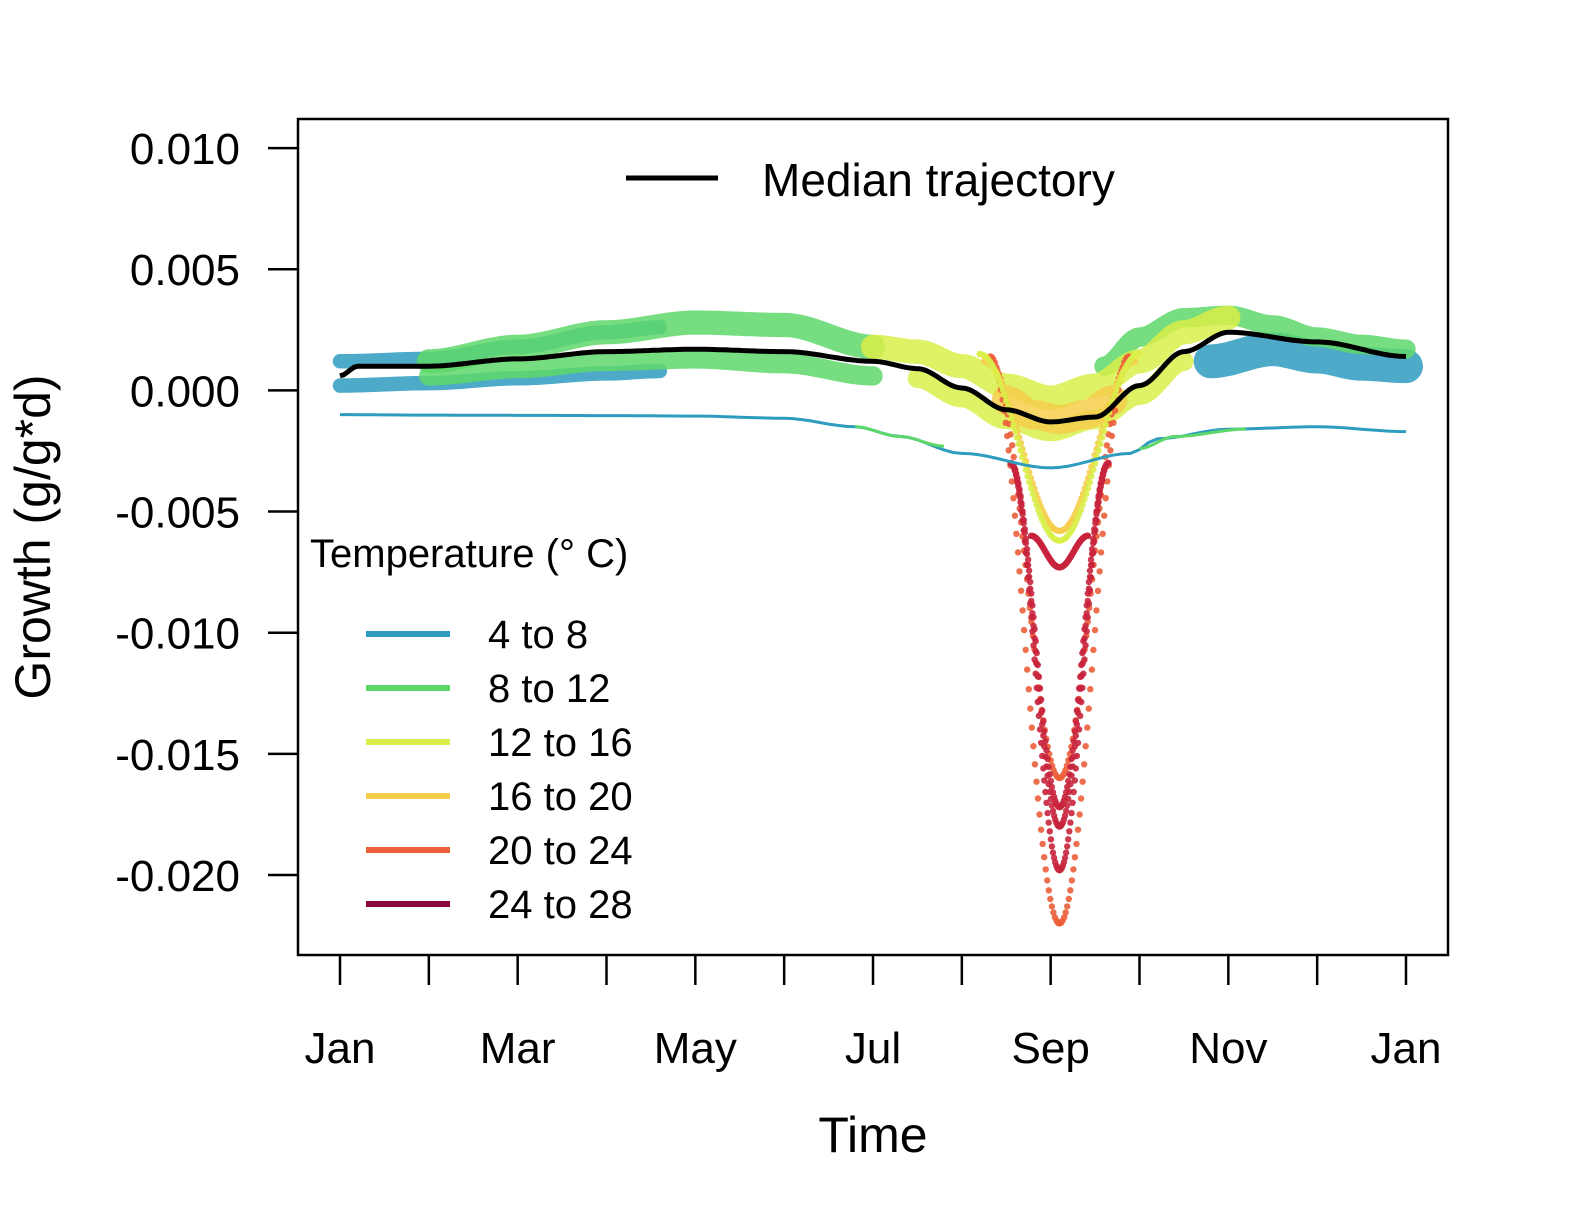 The width and height of the screenshot is (1575, 1205). I want to click on x-tick-label: Jul, so click(873, 1048).